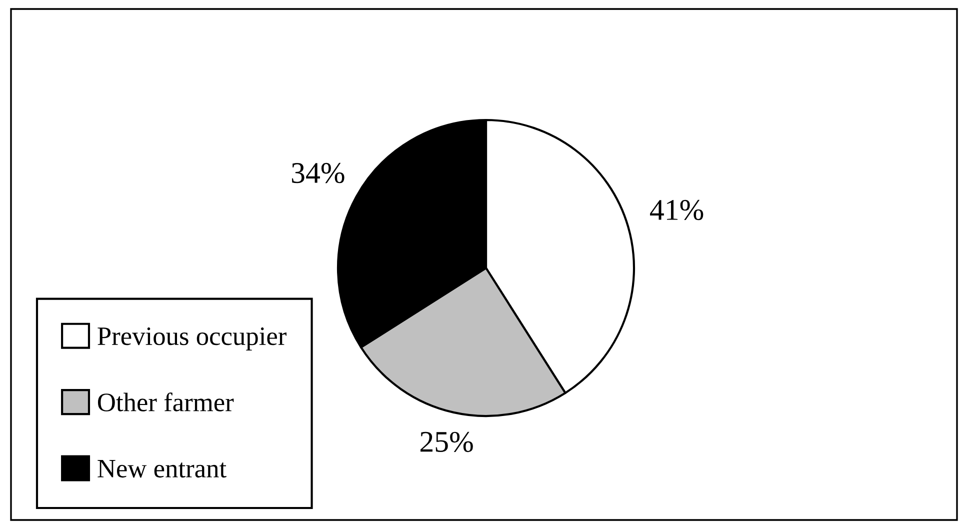  What do you see at coordinates (192, 339) in the screenshot?
I see `legend-label: Previous occupier` at bounding box center [192, 339].